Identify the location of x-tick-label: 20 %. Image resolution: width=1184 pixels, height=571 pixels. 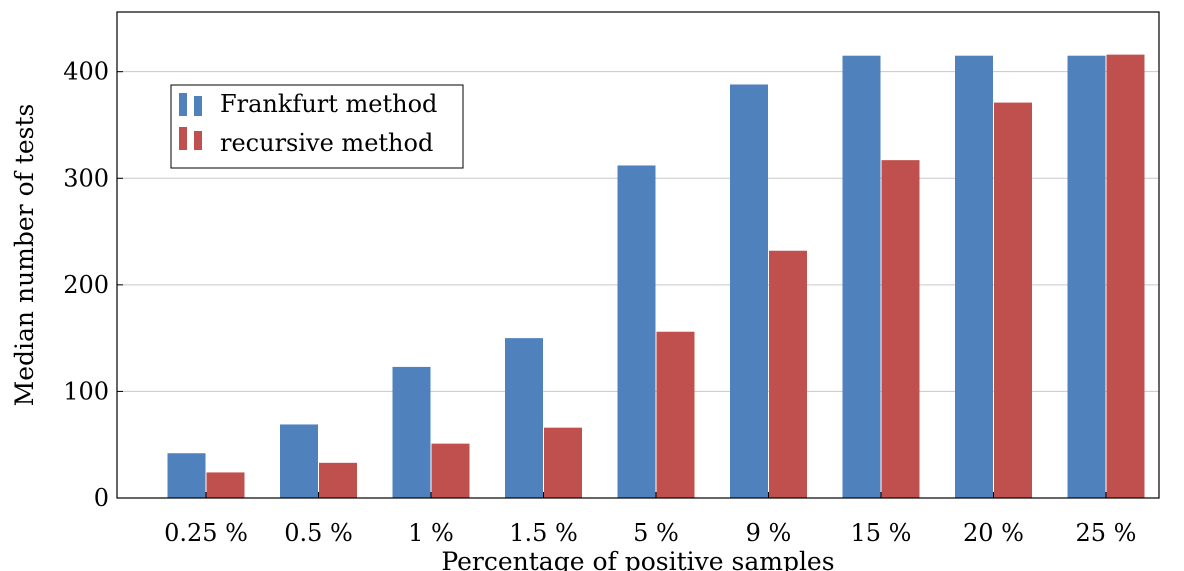
(993, 533).